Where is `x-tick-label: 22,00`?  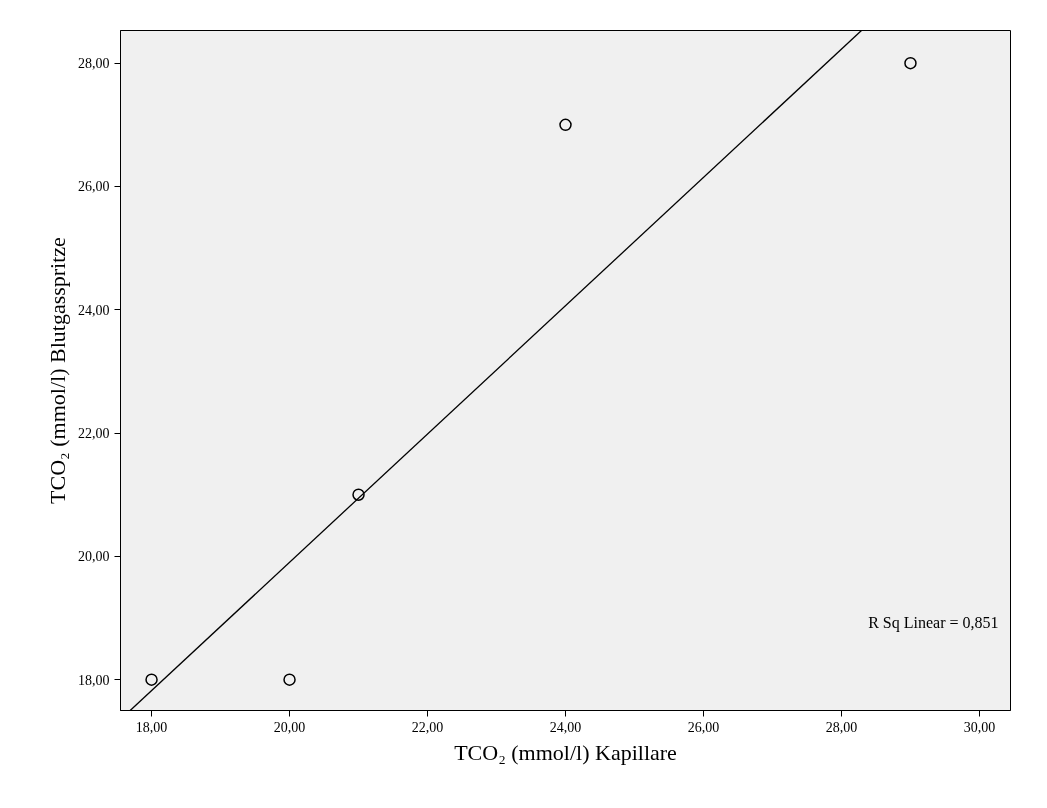
x-tick-label: 22,00 is located at coordinates (427, 727).